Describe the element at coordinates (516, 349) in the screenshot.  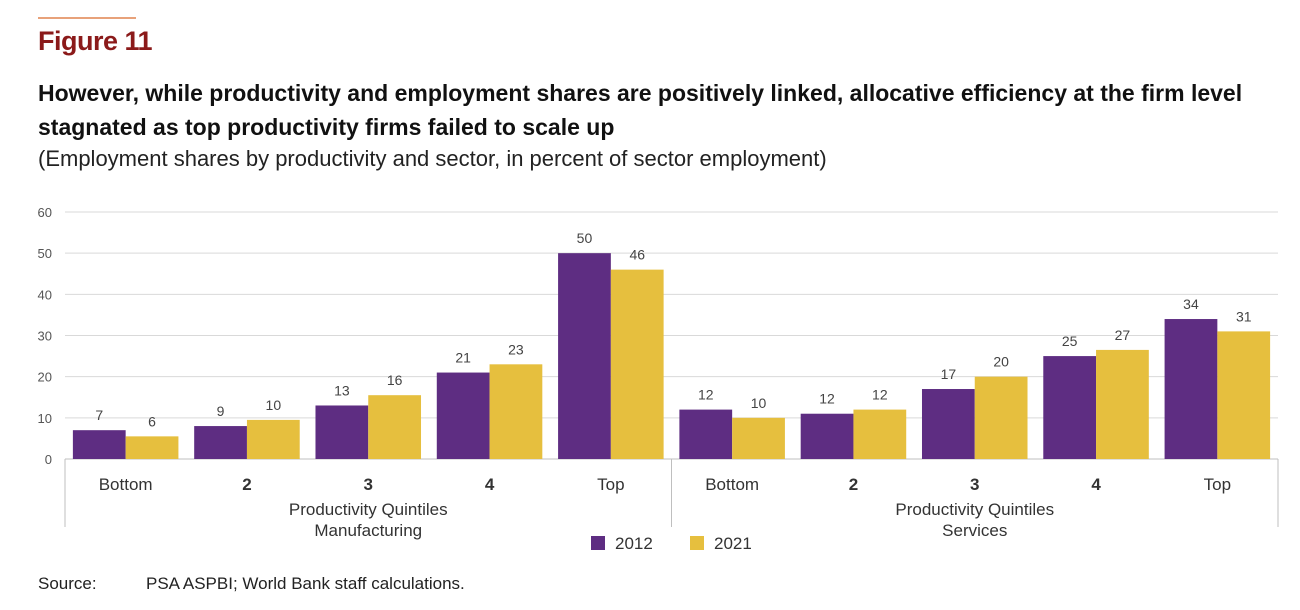
I see `data-label-2021: 23` at that location.